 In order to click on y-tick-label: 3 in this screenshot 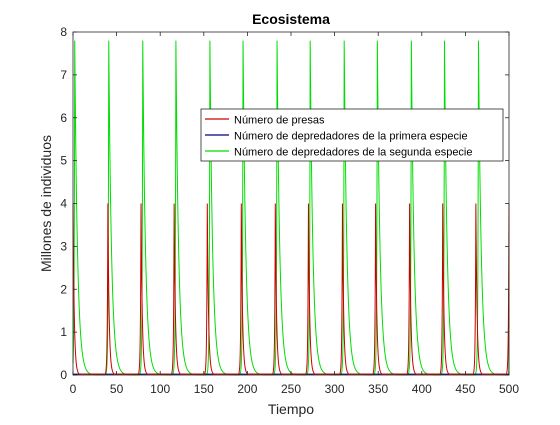, I will do `click(63, 246)`.